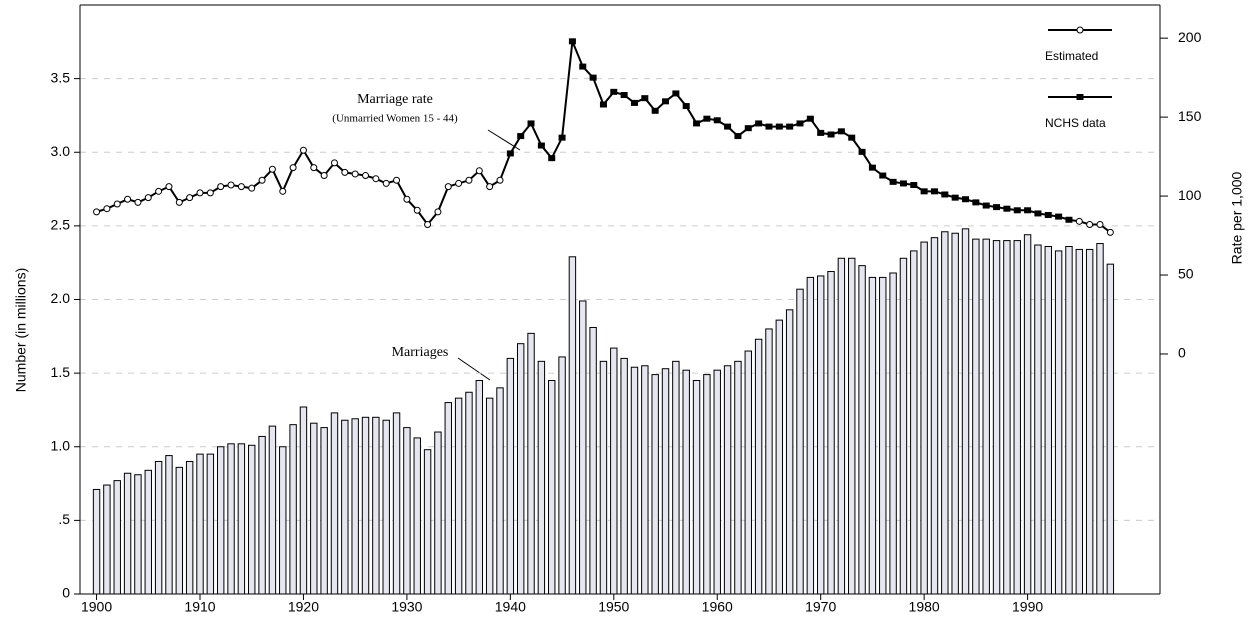 The image size is (1258, 622). Describe the element at coordinates (21, 330) in the screenshot. I see `y-axis-label: Number (in millions)` at that location.